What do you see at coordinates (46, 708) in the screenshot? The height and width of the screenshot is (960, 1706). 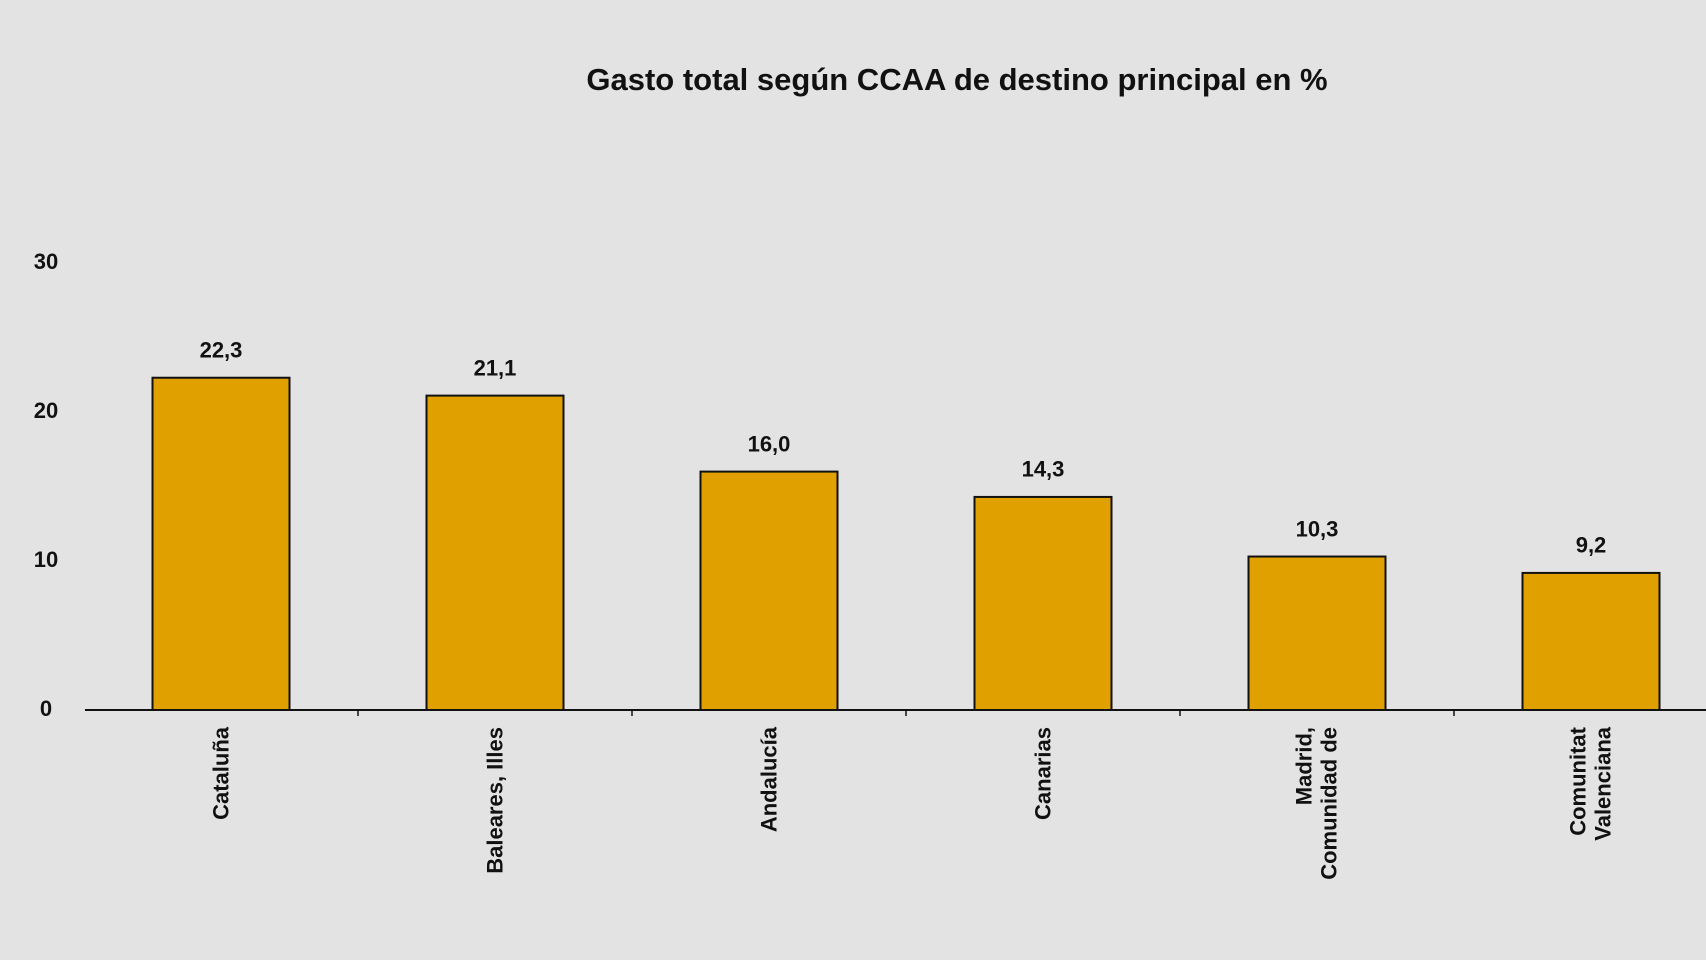 I see `y-tick-label: 0` at bounding box center [46, 708].